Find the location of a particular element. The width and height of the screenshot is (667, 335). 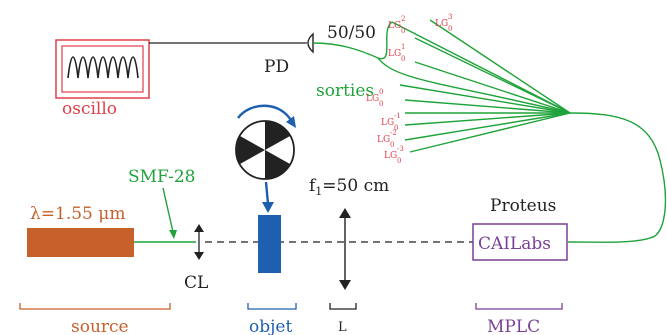

oscilloscope-waveform is located at coordinates (103, 67).